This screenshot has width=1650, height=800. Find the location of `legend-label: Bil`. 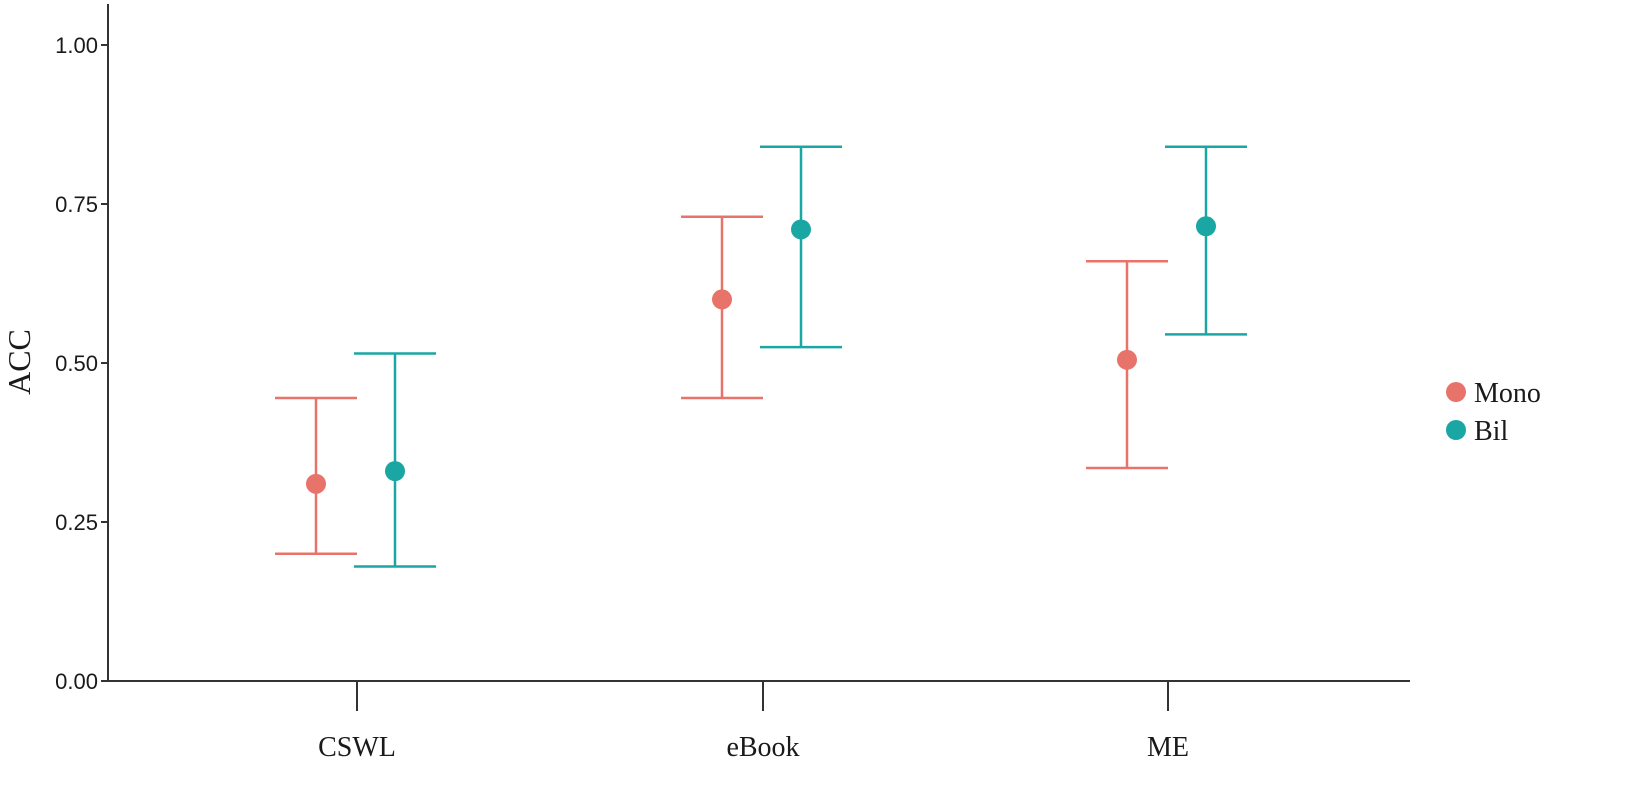

legend-label: Bil is located at coordinates (1491, 431).